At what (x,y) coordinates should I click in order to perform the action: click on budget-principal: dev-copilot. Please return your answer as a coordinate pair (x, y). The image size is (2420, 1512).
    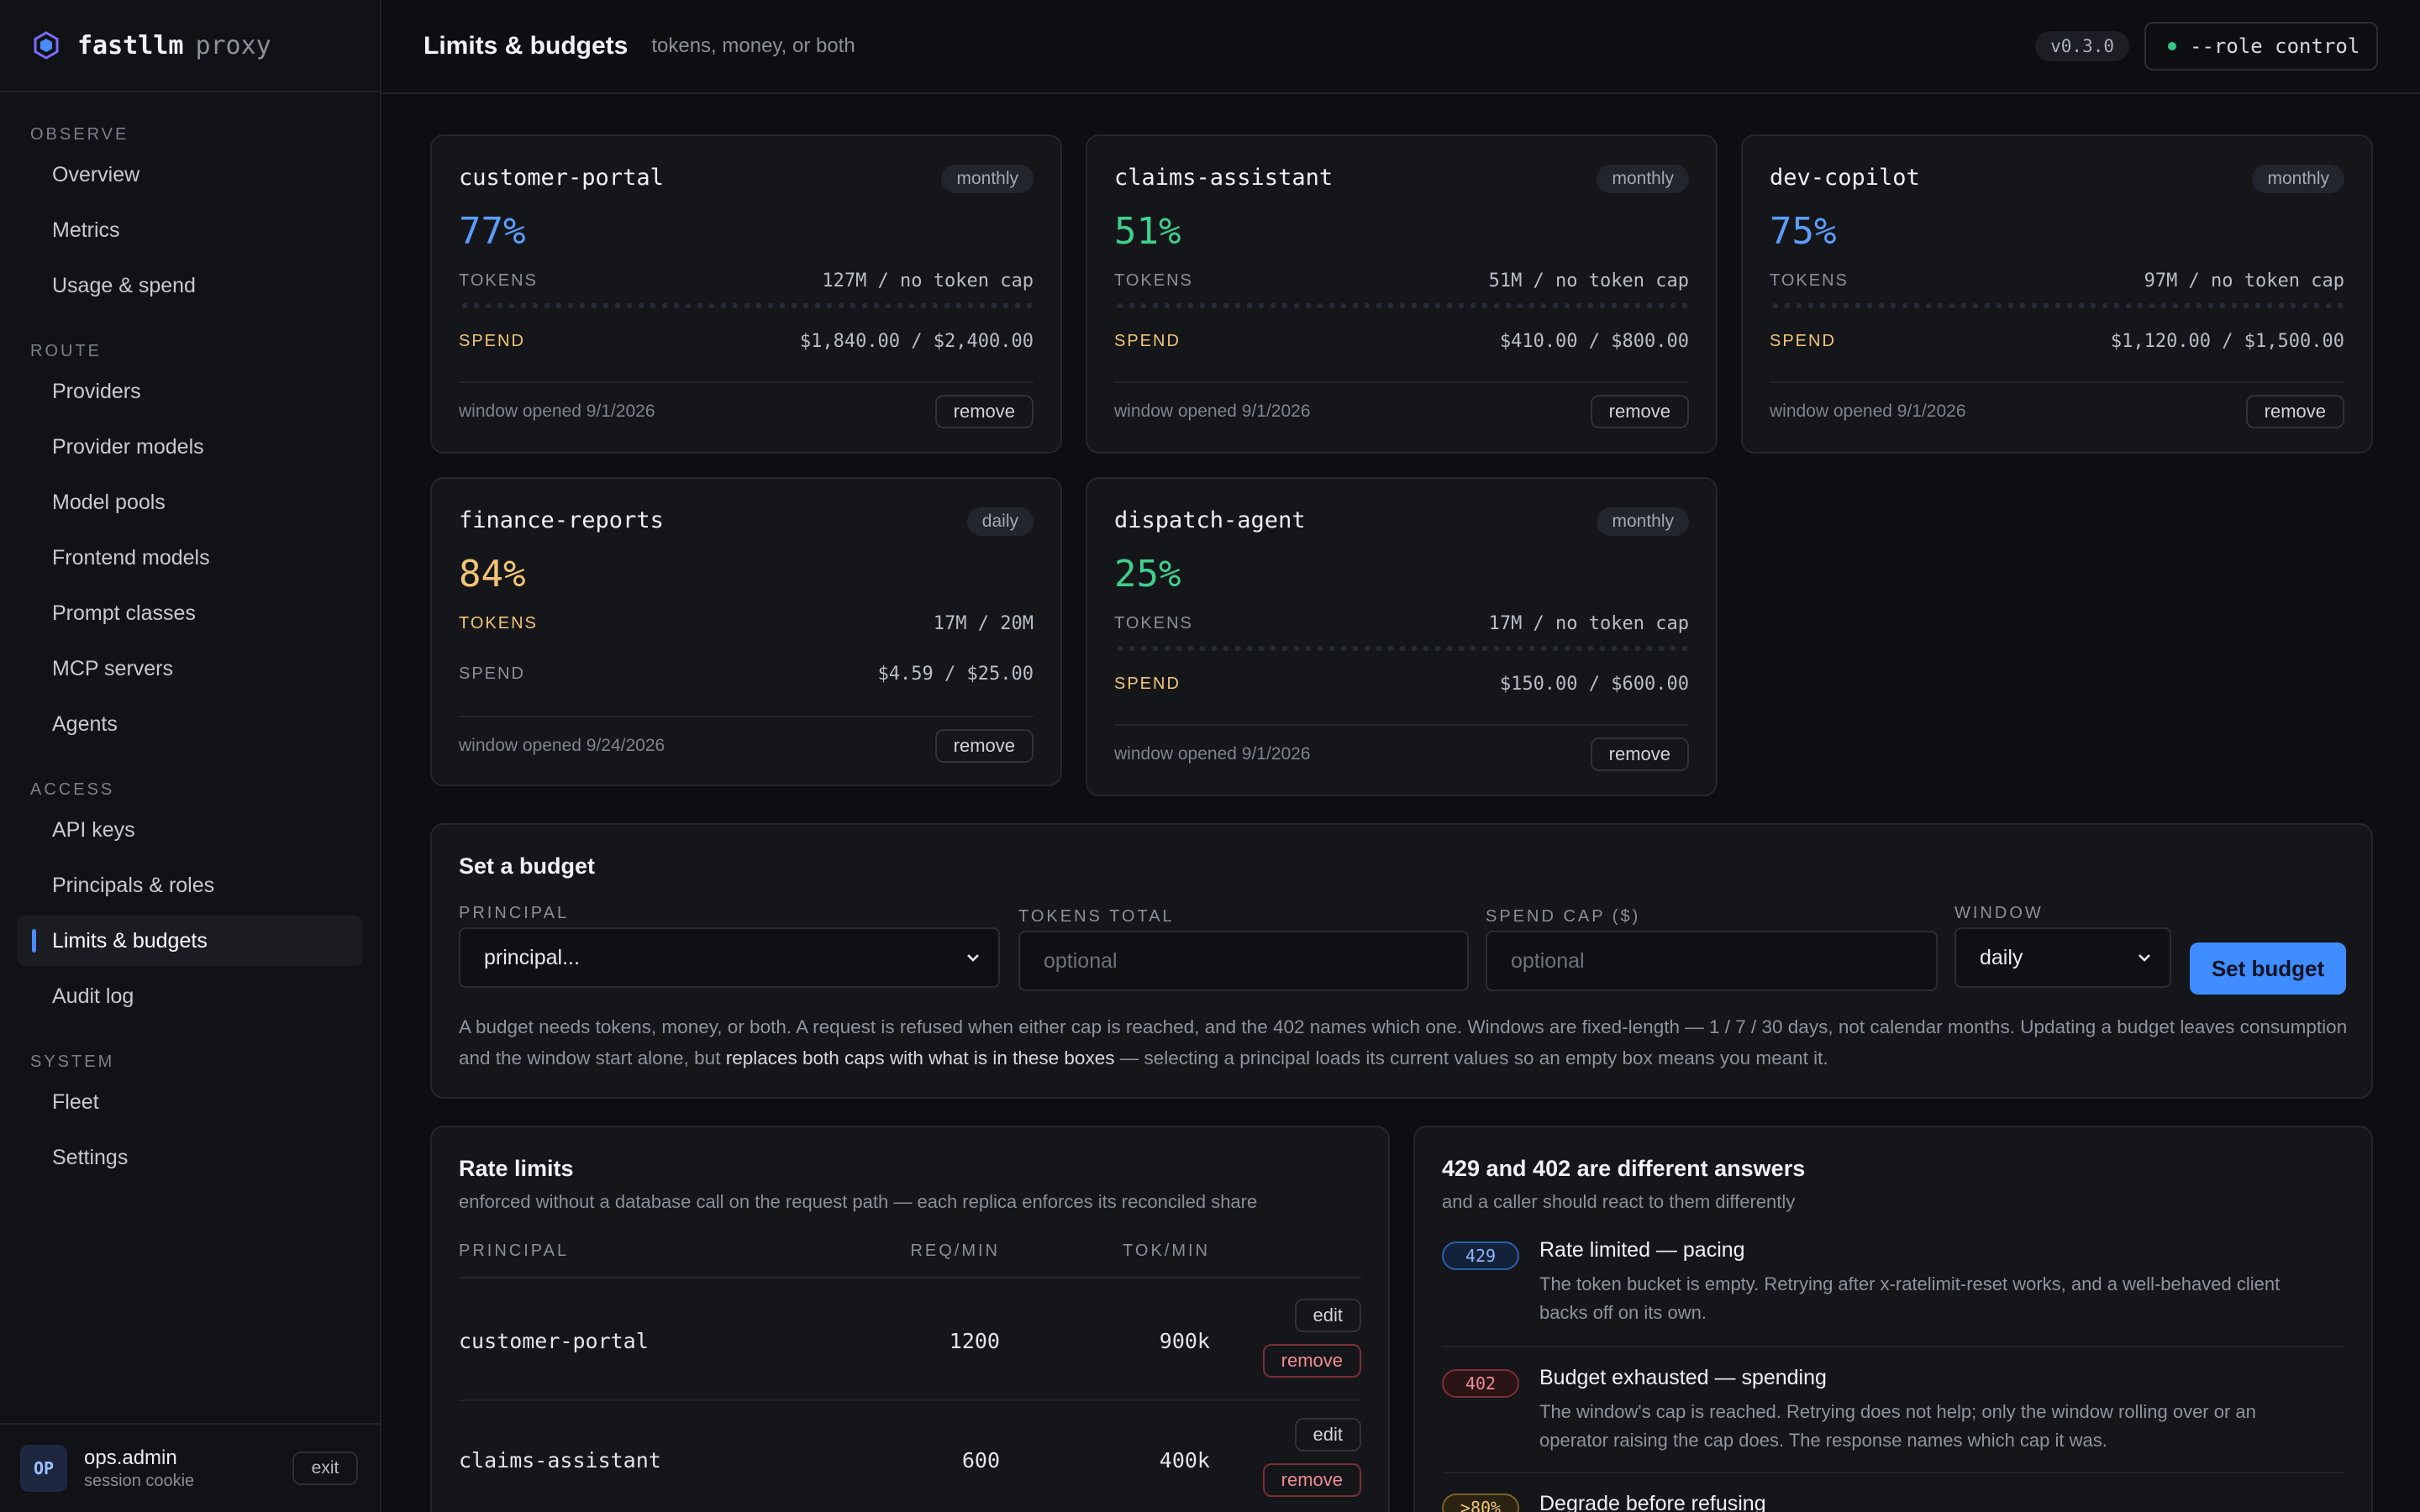
    Looking at the image, I should click on (1845, 178).